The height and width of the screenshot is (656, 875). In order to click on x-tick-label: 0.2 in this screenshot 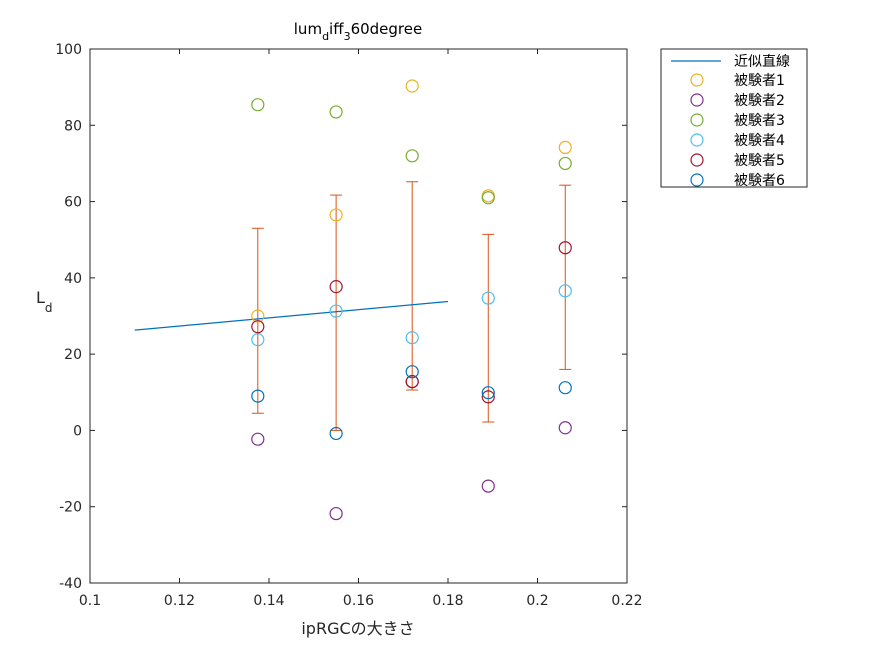, I will do `click(537, 601)`.